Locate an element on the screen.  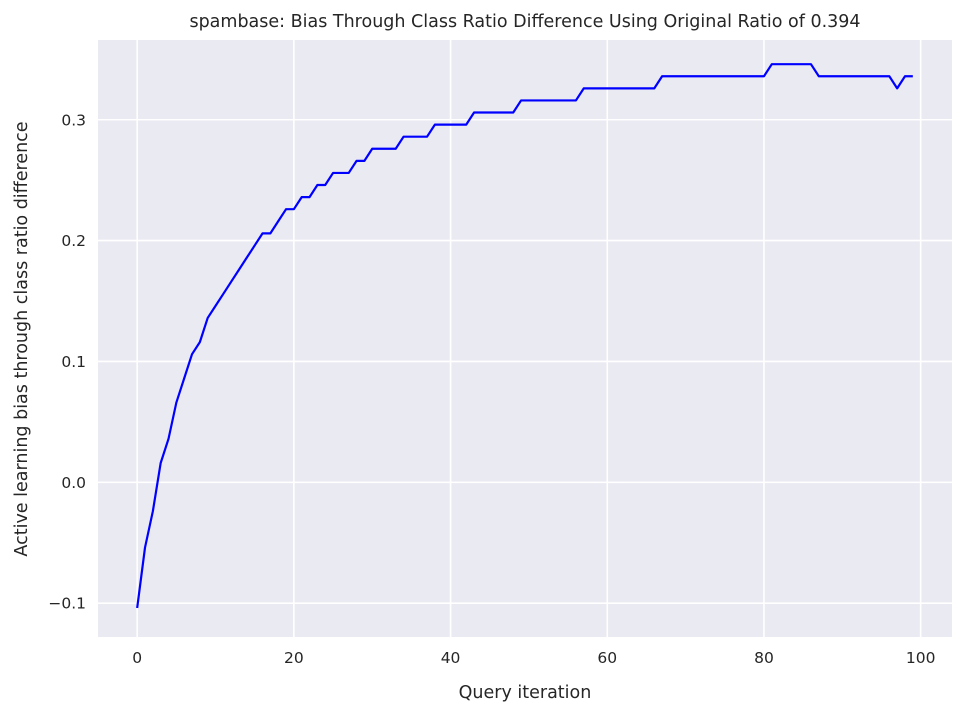
x-tick-label: 60 is located at coordinates (607, 658).